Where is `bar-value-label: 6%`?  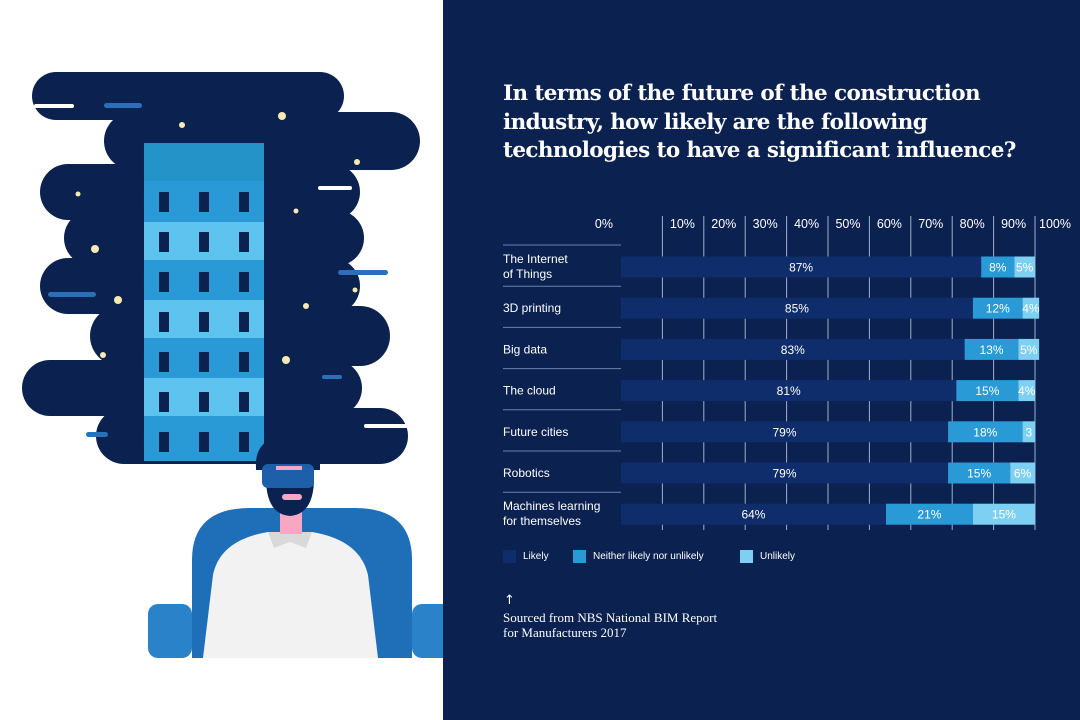 bar-value-label: 6% is located at coordinates (1023, 474).